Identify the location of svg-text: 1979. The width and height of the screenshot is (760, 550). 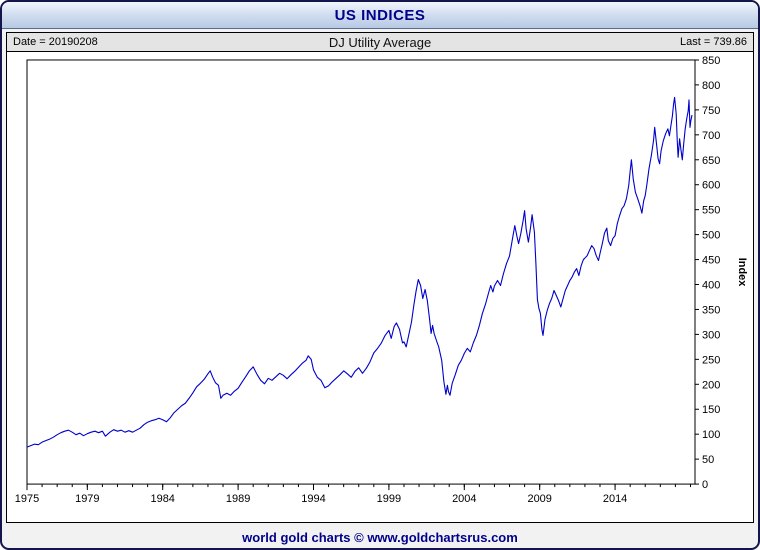
(87, 499).